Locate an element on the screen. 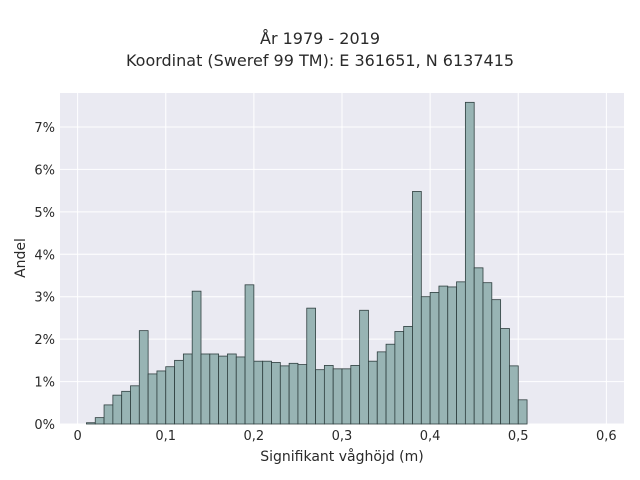 This screenshot has width=640, height=480. x-tick-label: 0,5 is located at coordinates (518, 436).